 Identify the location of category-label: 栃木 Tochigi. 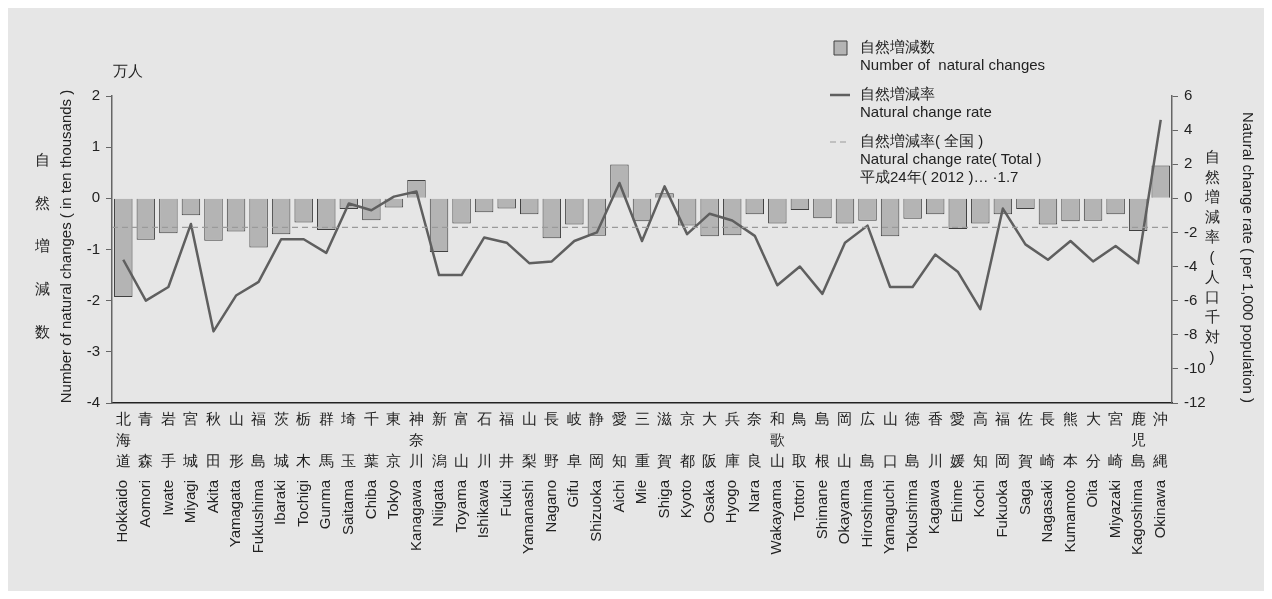
(302, 468).